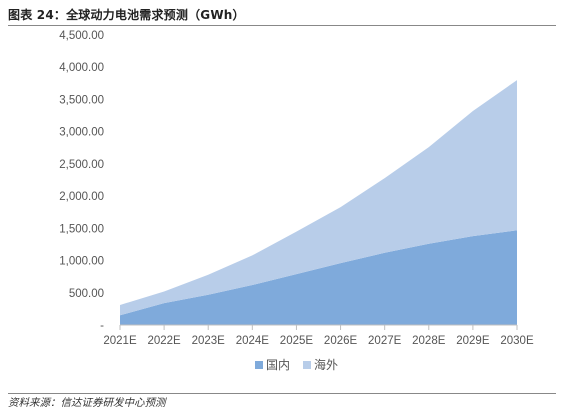 The height and width of the screenshot is (415, 565). I want to click on x-tick-label: 2023E, so click(209, 341).